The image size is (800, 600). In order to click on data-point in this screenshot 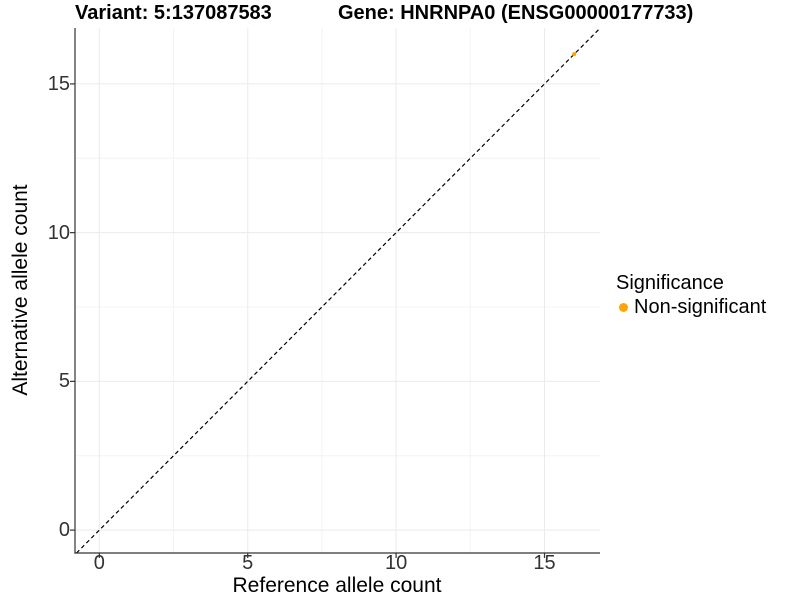, I will do `click(574, 54)`.